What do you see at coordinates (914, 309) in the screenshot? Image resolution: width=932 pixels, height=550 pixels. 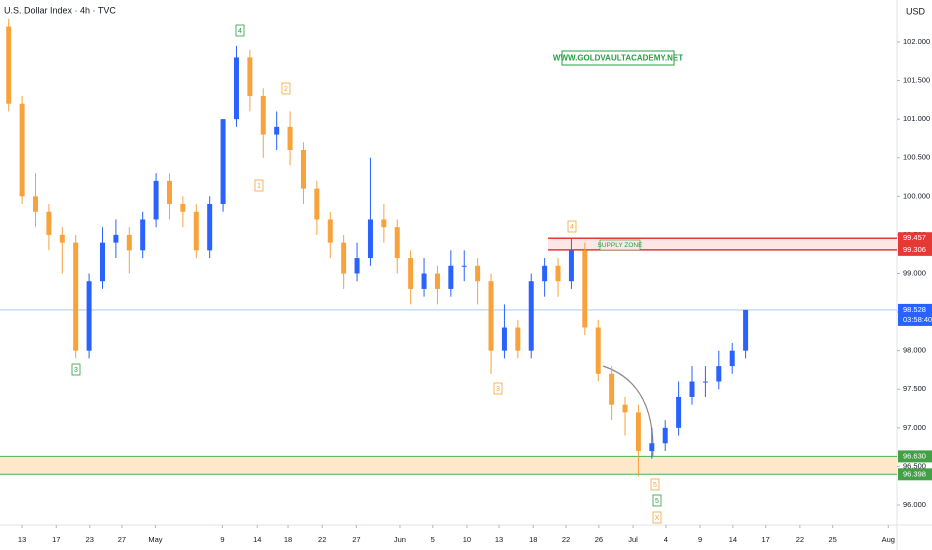 I see `last-price-label: 98.528` at bounding box center [914, 309].